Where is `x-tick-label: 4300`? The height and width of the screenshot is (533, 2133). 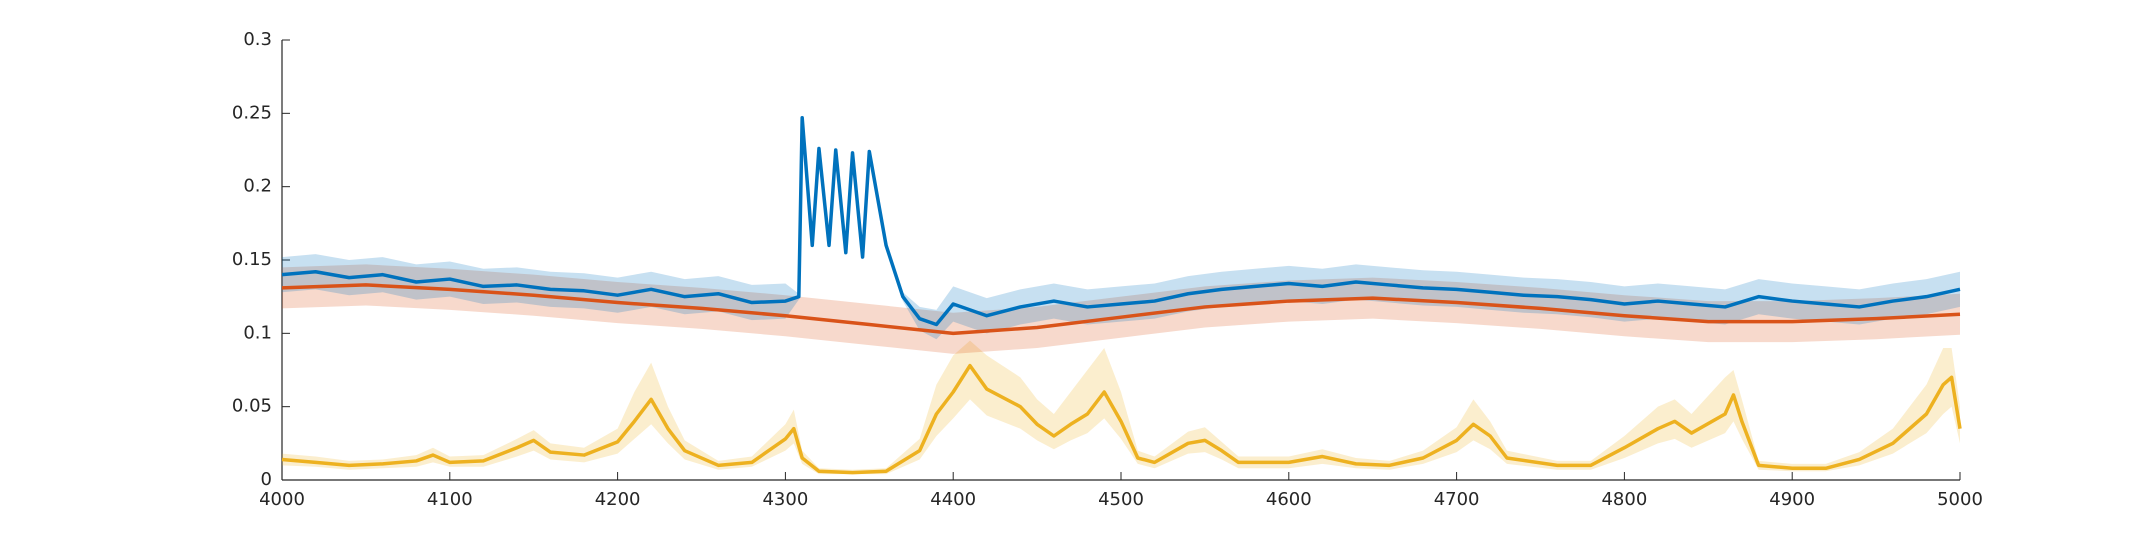
x-tick-label: 4300 is located at coordinates (785, 499).